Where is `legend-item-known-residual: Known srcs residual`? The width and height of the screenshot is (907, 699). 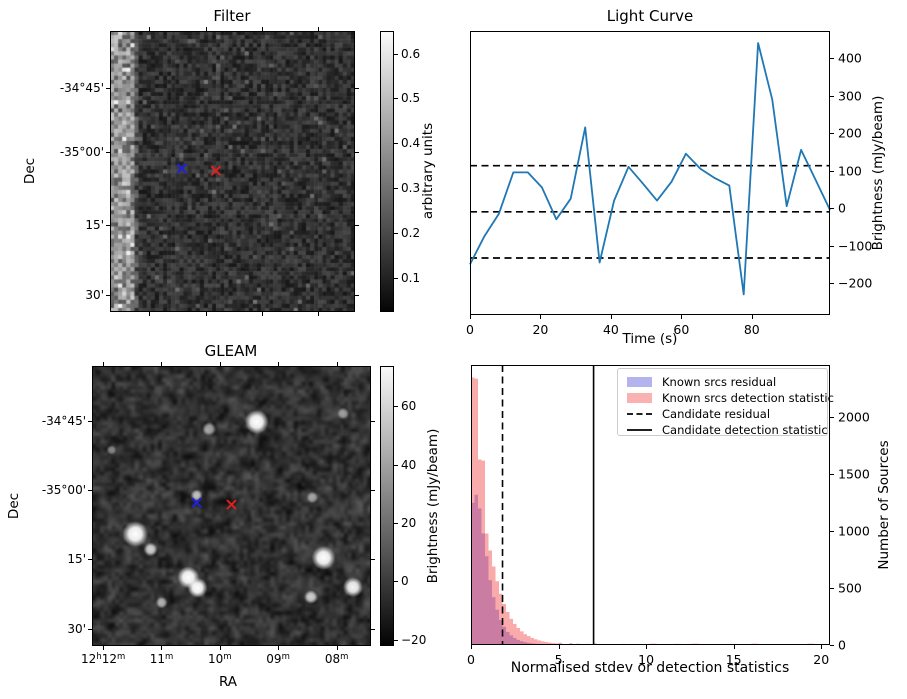
legend-item-known-residual: Known srcs residual is located at coordinates (722, 382).